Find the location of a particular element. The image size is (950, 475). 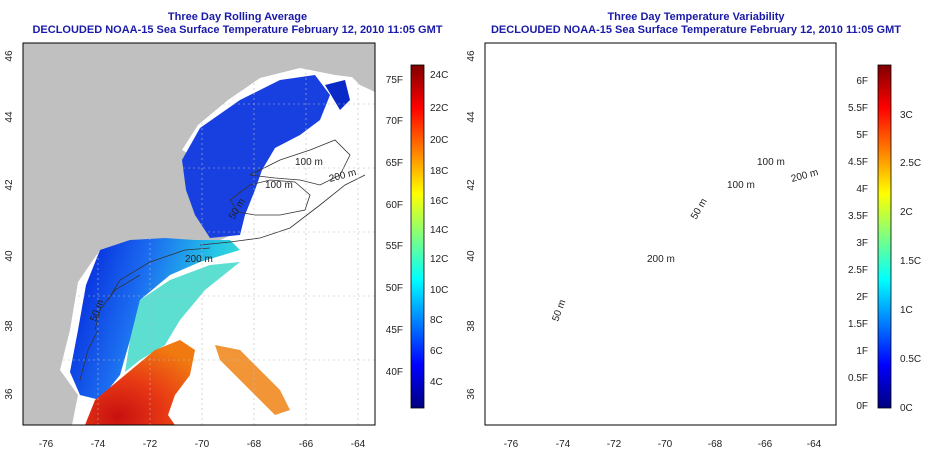

shelf-sst is located at coordinates (155, 319).